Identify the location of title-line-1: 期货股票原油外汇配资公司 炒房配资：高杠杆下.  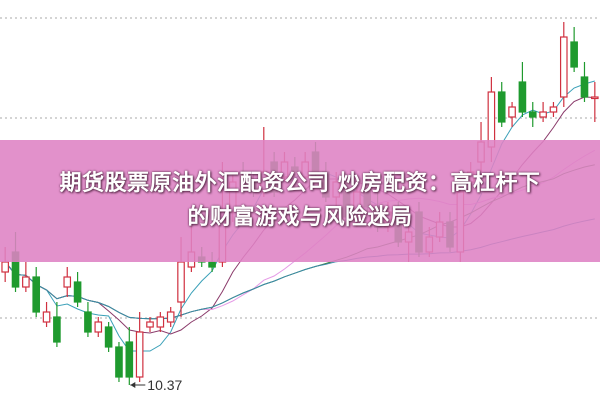
(300, 183).